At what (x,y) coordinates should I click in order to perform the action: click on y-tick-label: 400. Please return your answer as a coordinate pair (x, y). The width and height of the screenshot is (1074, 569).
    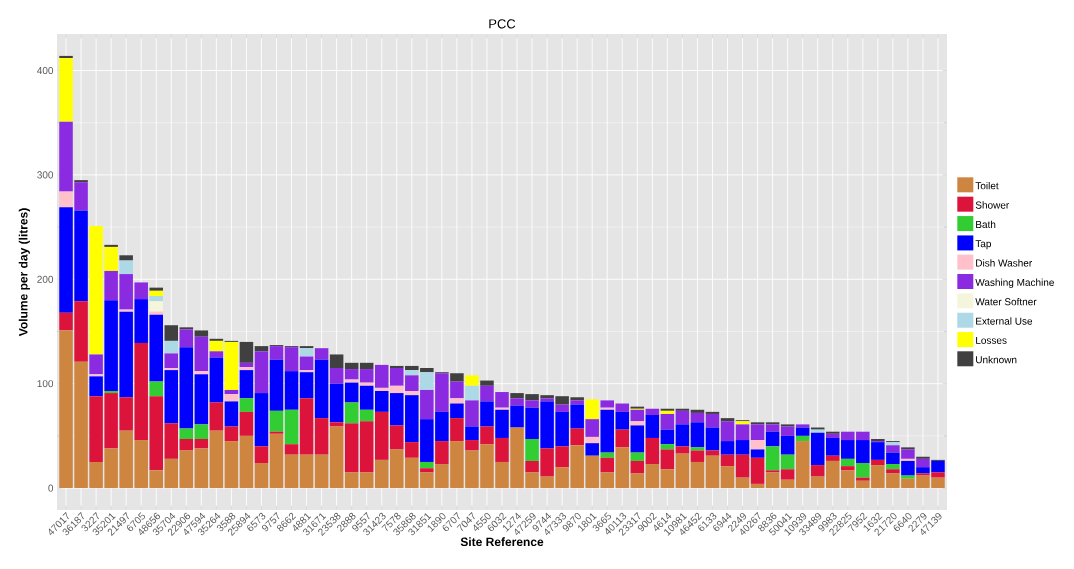
    Looking at the image, I should click on (45, 70).